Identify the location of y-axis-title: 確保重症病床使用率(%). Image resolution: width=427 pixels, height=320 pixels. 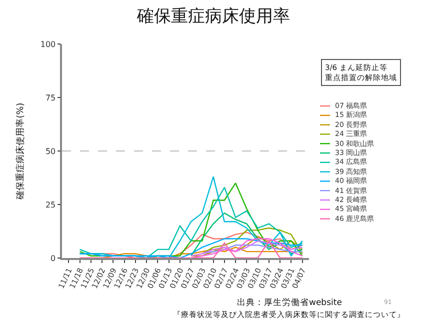
(20, 151).